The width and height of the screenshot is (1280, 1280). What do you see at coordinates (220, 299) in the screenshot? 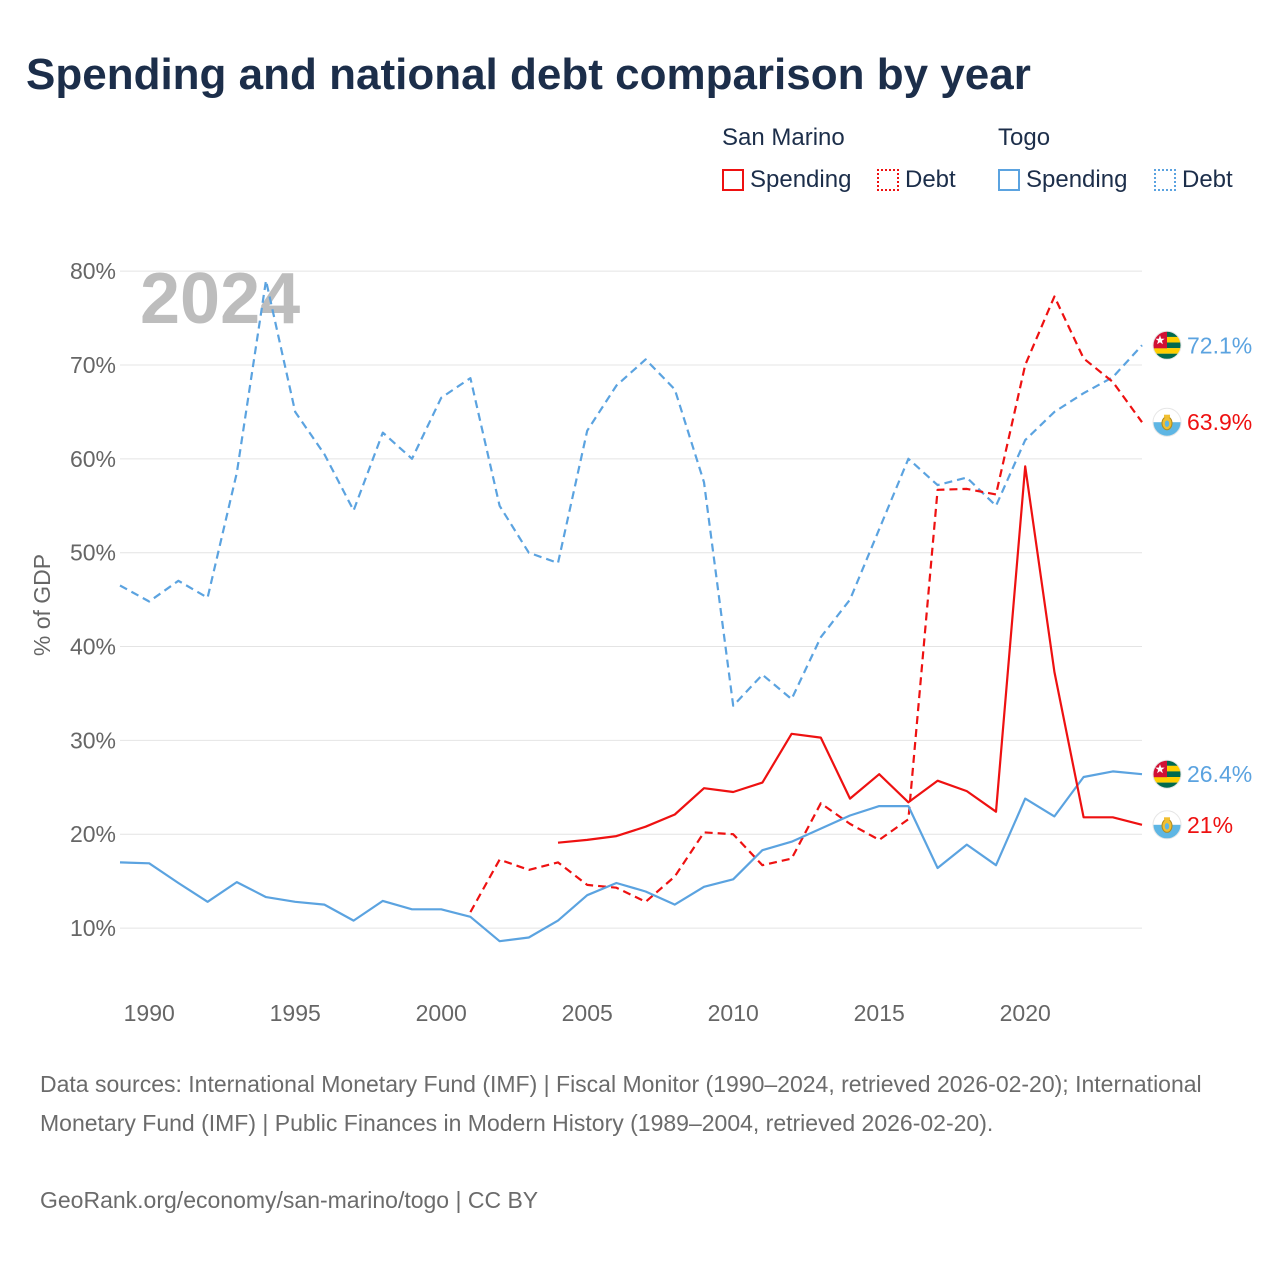
I see `year-watermark: 2024` at bounding box center [220, 299].